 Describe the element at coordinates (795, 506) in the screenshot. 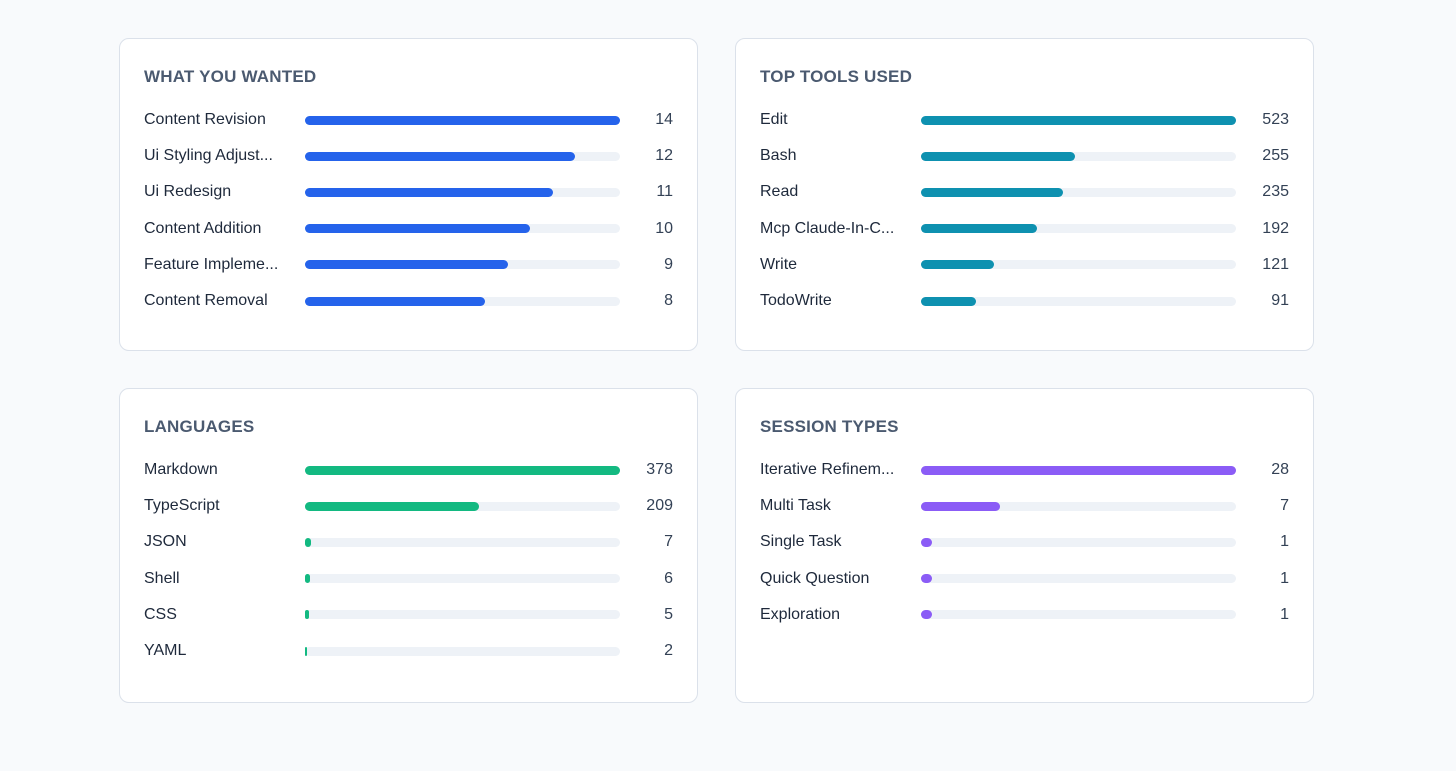

I see `bar-label: Multi Task` at that location.